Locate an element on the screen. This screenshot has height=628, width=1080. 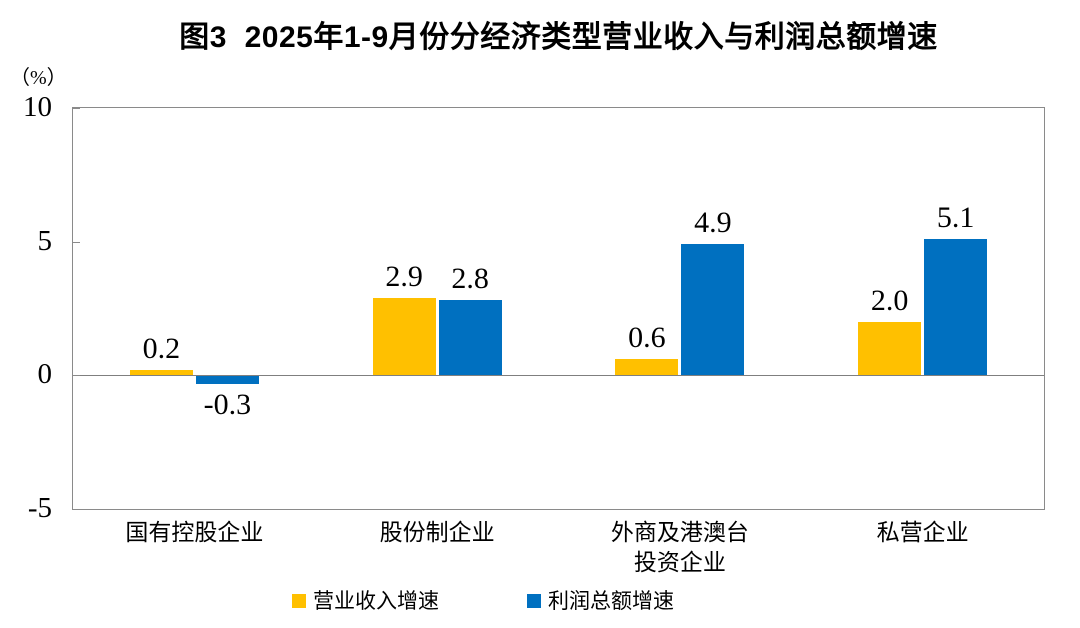
x-category-label: 国有控股企业 is located at coordinates (194, 532).